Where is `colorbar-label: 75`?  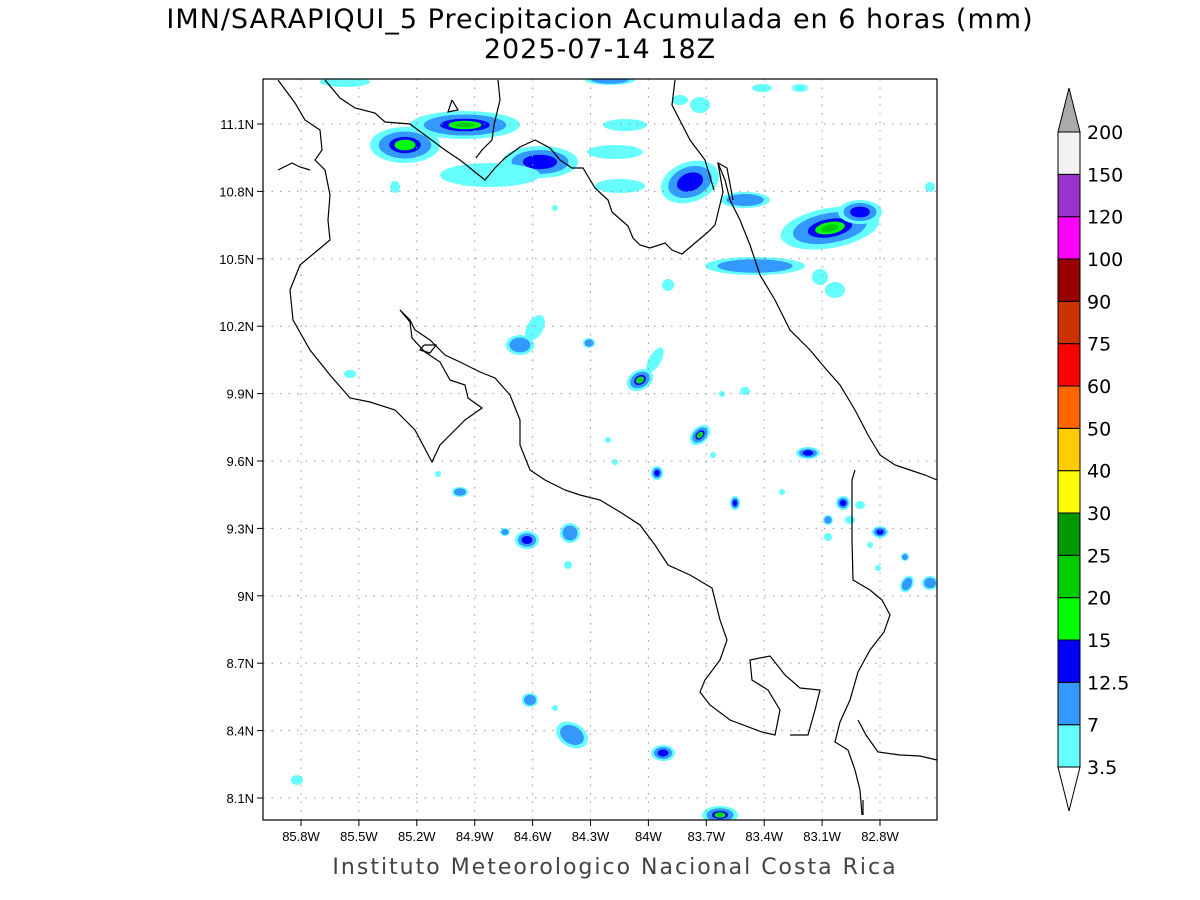 colorbar-label: 75 is located at coordinates (1099, 345).